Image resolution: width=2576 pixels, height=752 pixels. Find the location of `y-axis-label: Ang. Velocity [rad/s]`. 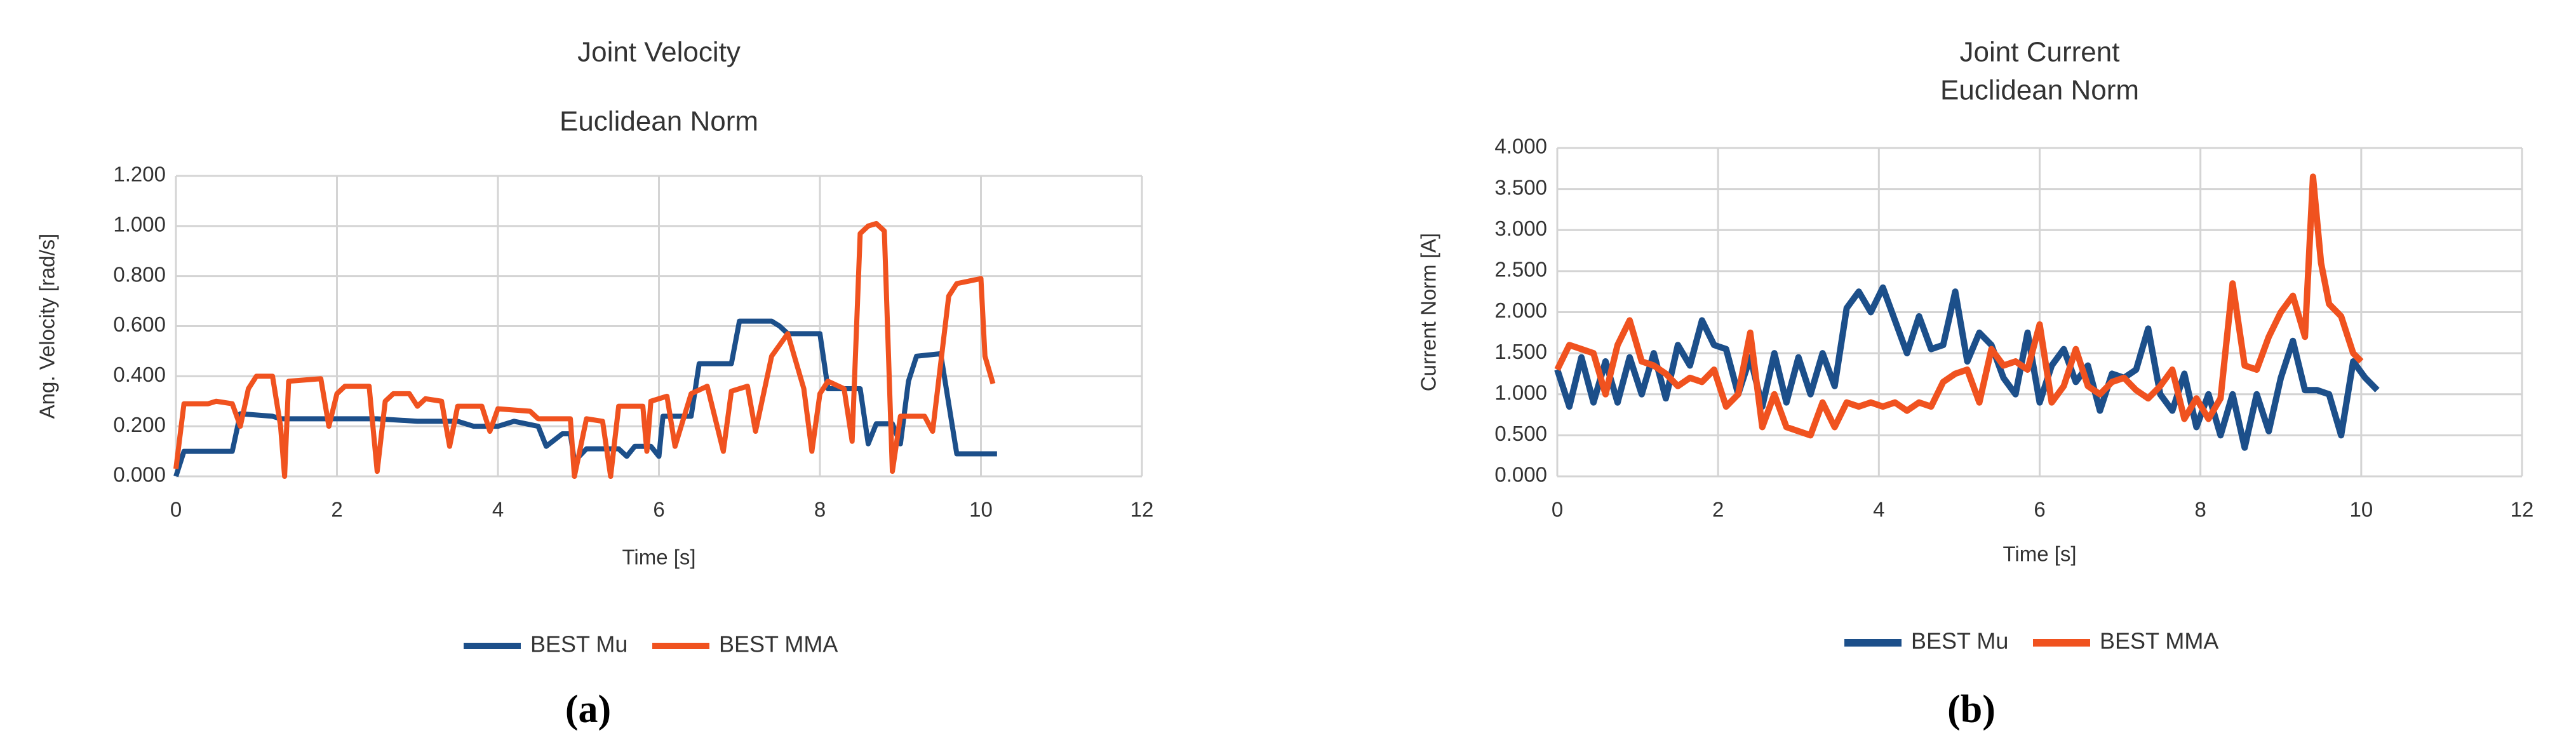

y-axis-label: Ang. Velocity [rad/s] is located at coordinates (47, 326).